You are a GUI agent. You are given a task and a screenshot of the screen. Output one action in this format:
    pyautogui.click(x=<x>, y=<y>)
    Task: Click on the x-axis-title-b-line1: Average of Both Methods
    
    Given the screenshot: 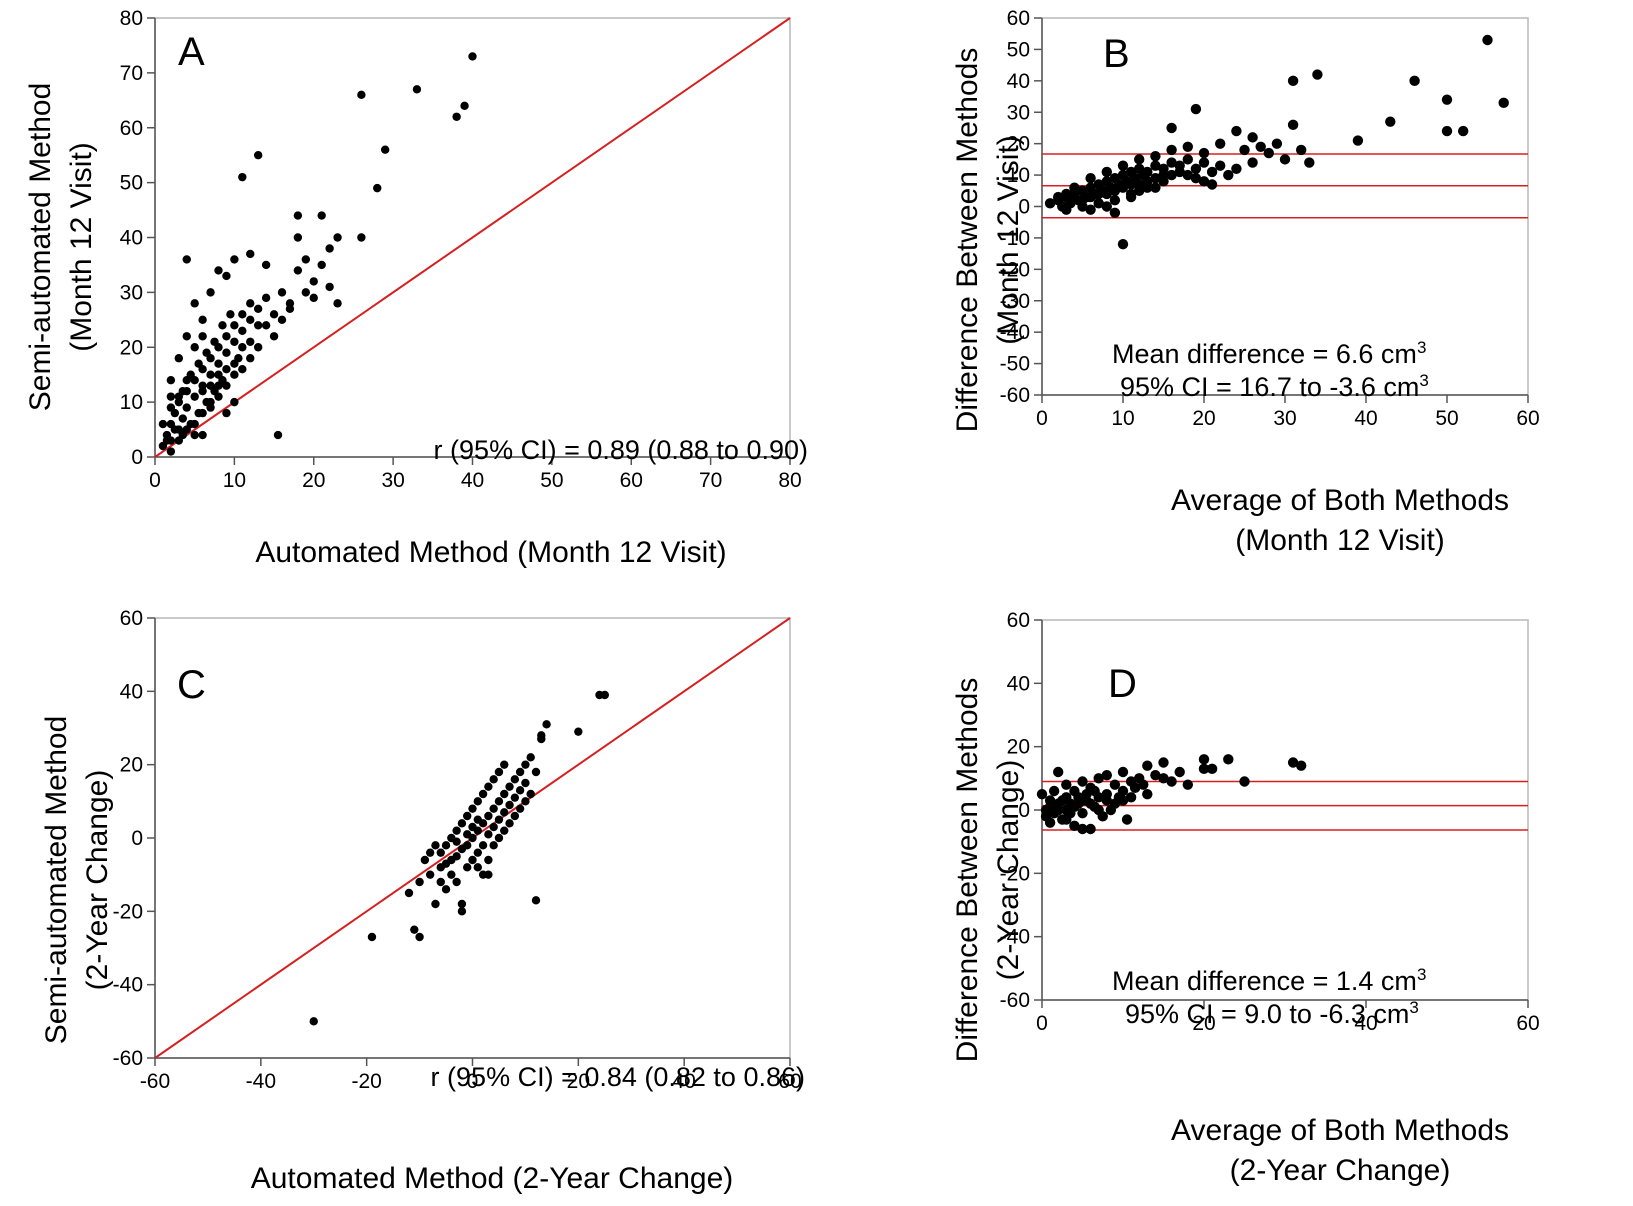 What is the action you would take?
    pyautogui.click(x=1340, y=500)
    